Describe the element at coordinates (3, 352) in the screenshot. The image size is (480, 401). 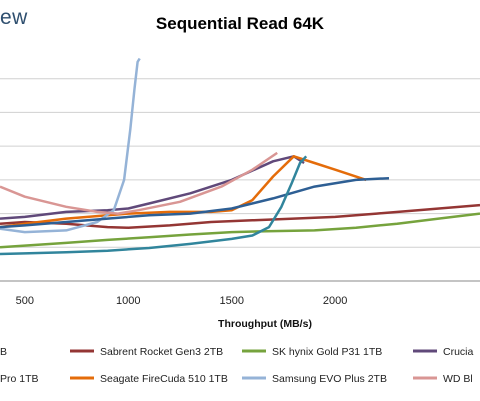
I see `legend-label: B` at that location.